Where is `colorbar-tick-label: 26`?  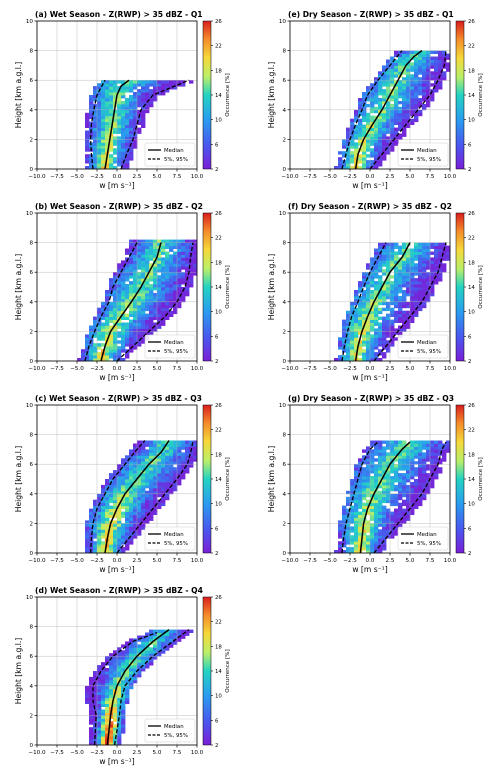
colorbar-tick-label: 26 is located at coordinates (471, 22).